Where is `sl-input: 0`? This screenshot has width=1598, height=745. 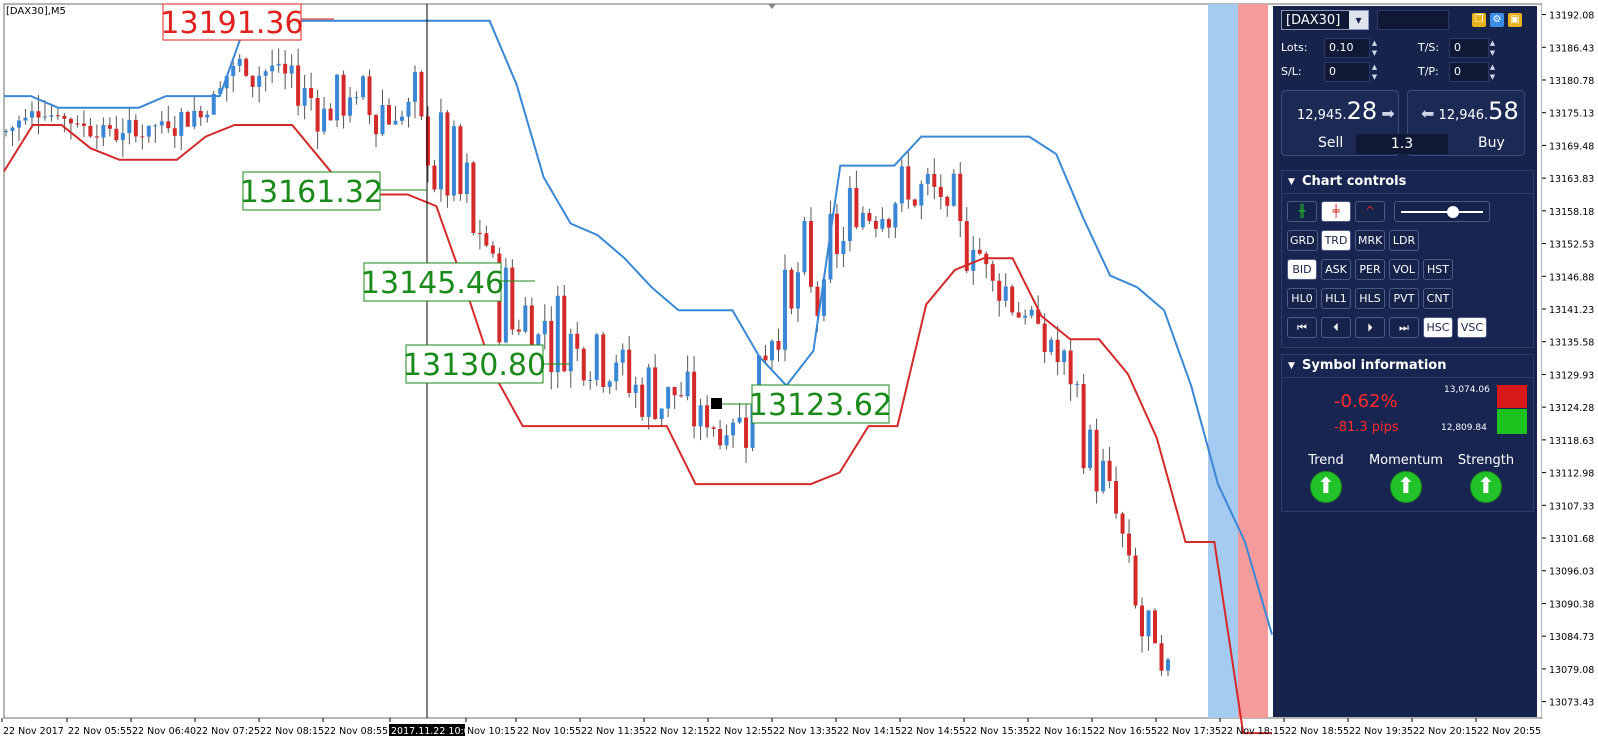
sl-input: 0 is located at coordinates (1347, 72).